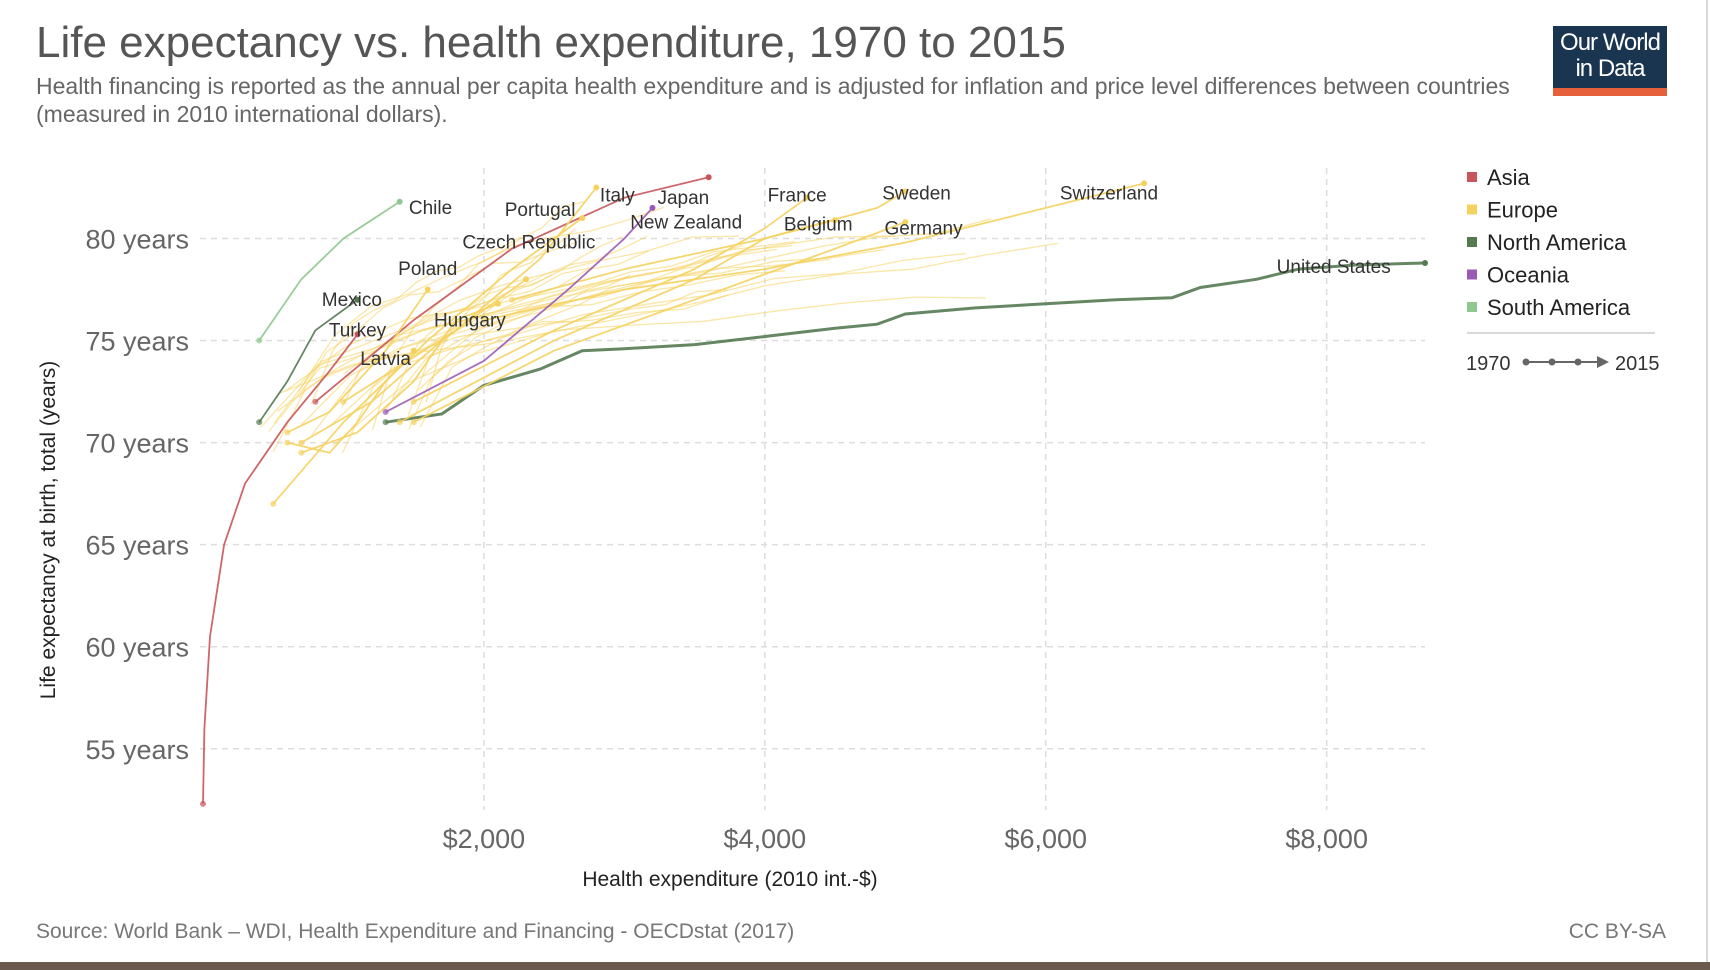 The image size is (1710, 970). I want to click on country-label: Japan, so click(683, 198).